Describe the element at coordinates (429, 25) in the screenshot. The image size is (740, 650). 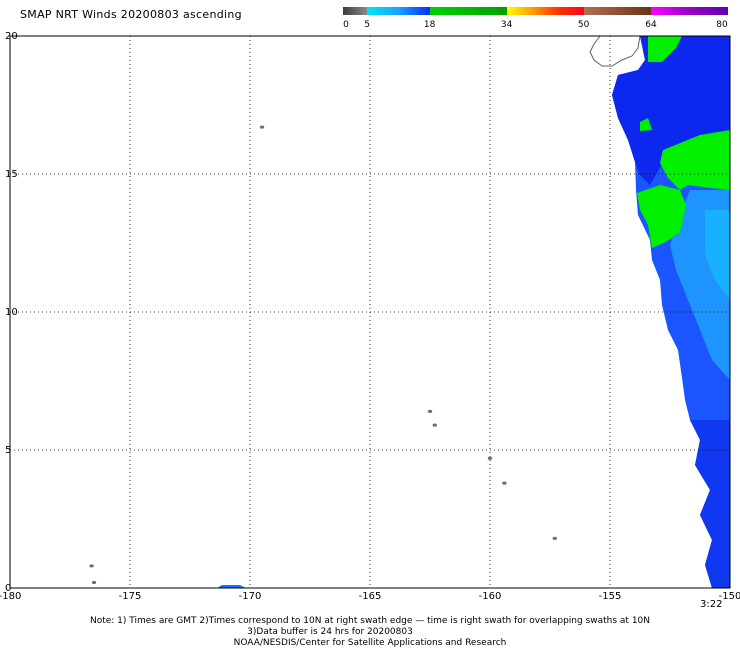
I see `colorbar-label: 18` at that location.